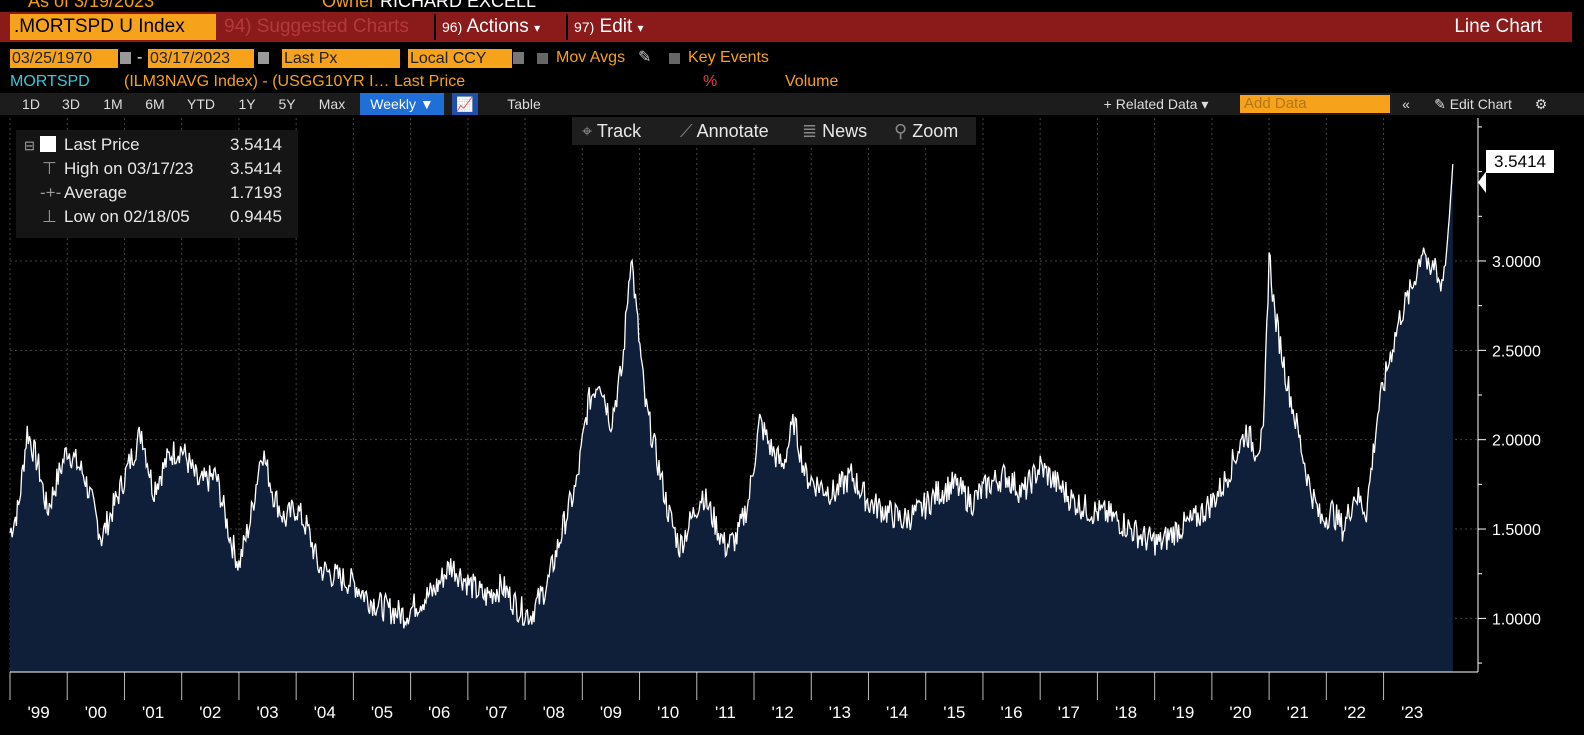 This screenshot has width=1584, height=735. Describe the element at coordinates (49, 216) in the screenshot. I see `low-marker-icon: ⊥` at that location.